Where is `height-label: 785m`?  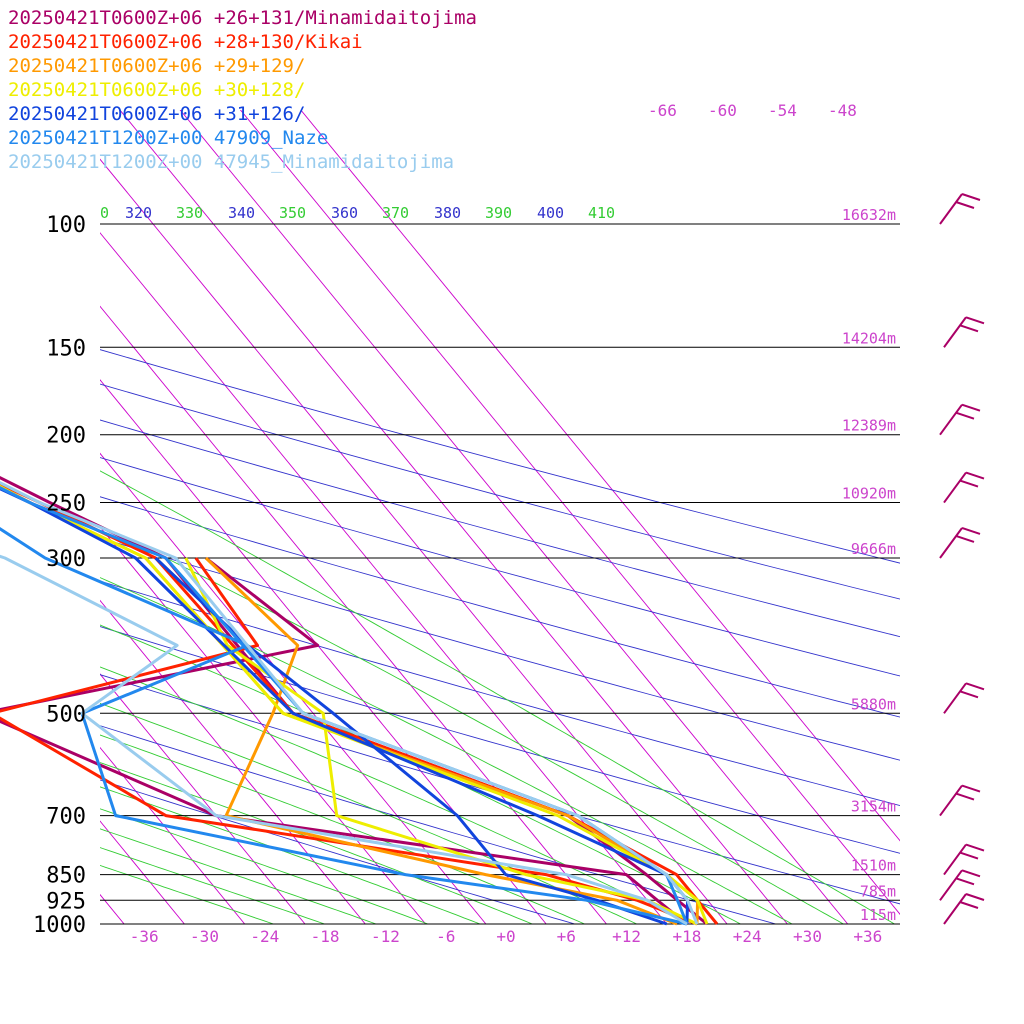 height-label: 785m is located at coordinates (878, 891).